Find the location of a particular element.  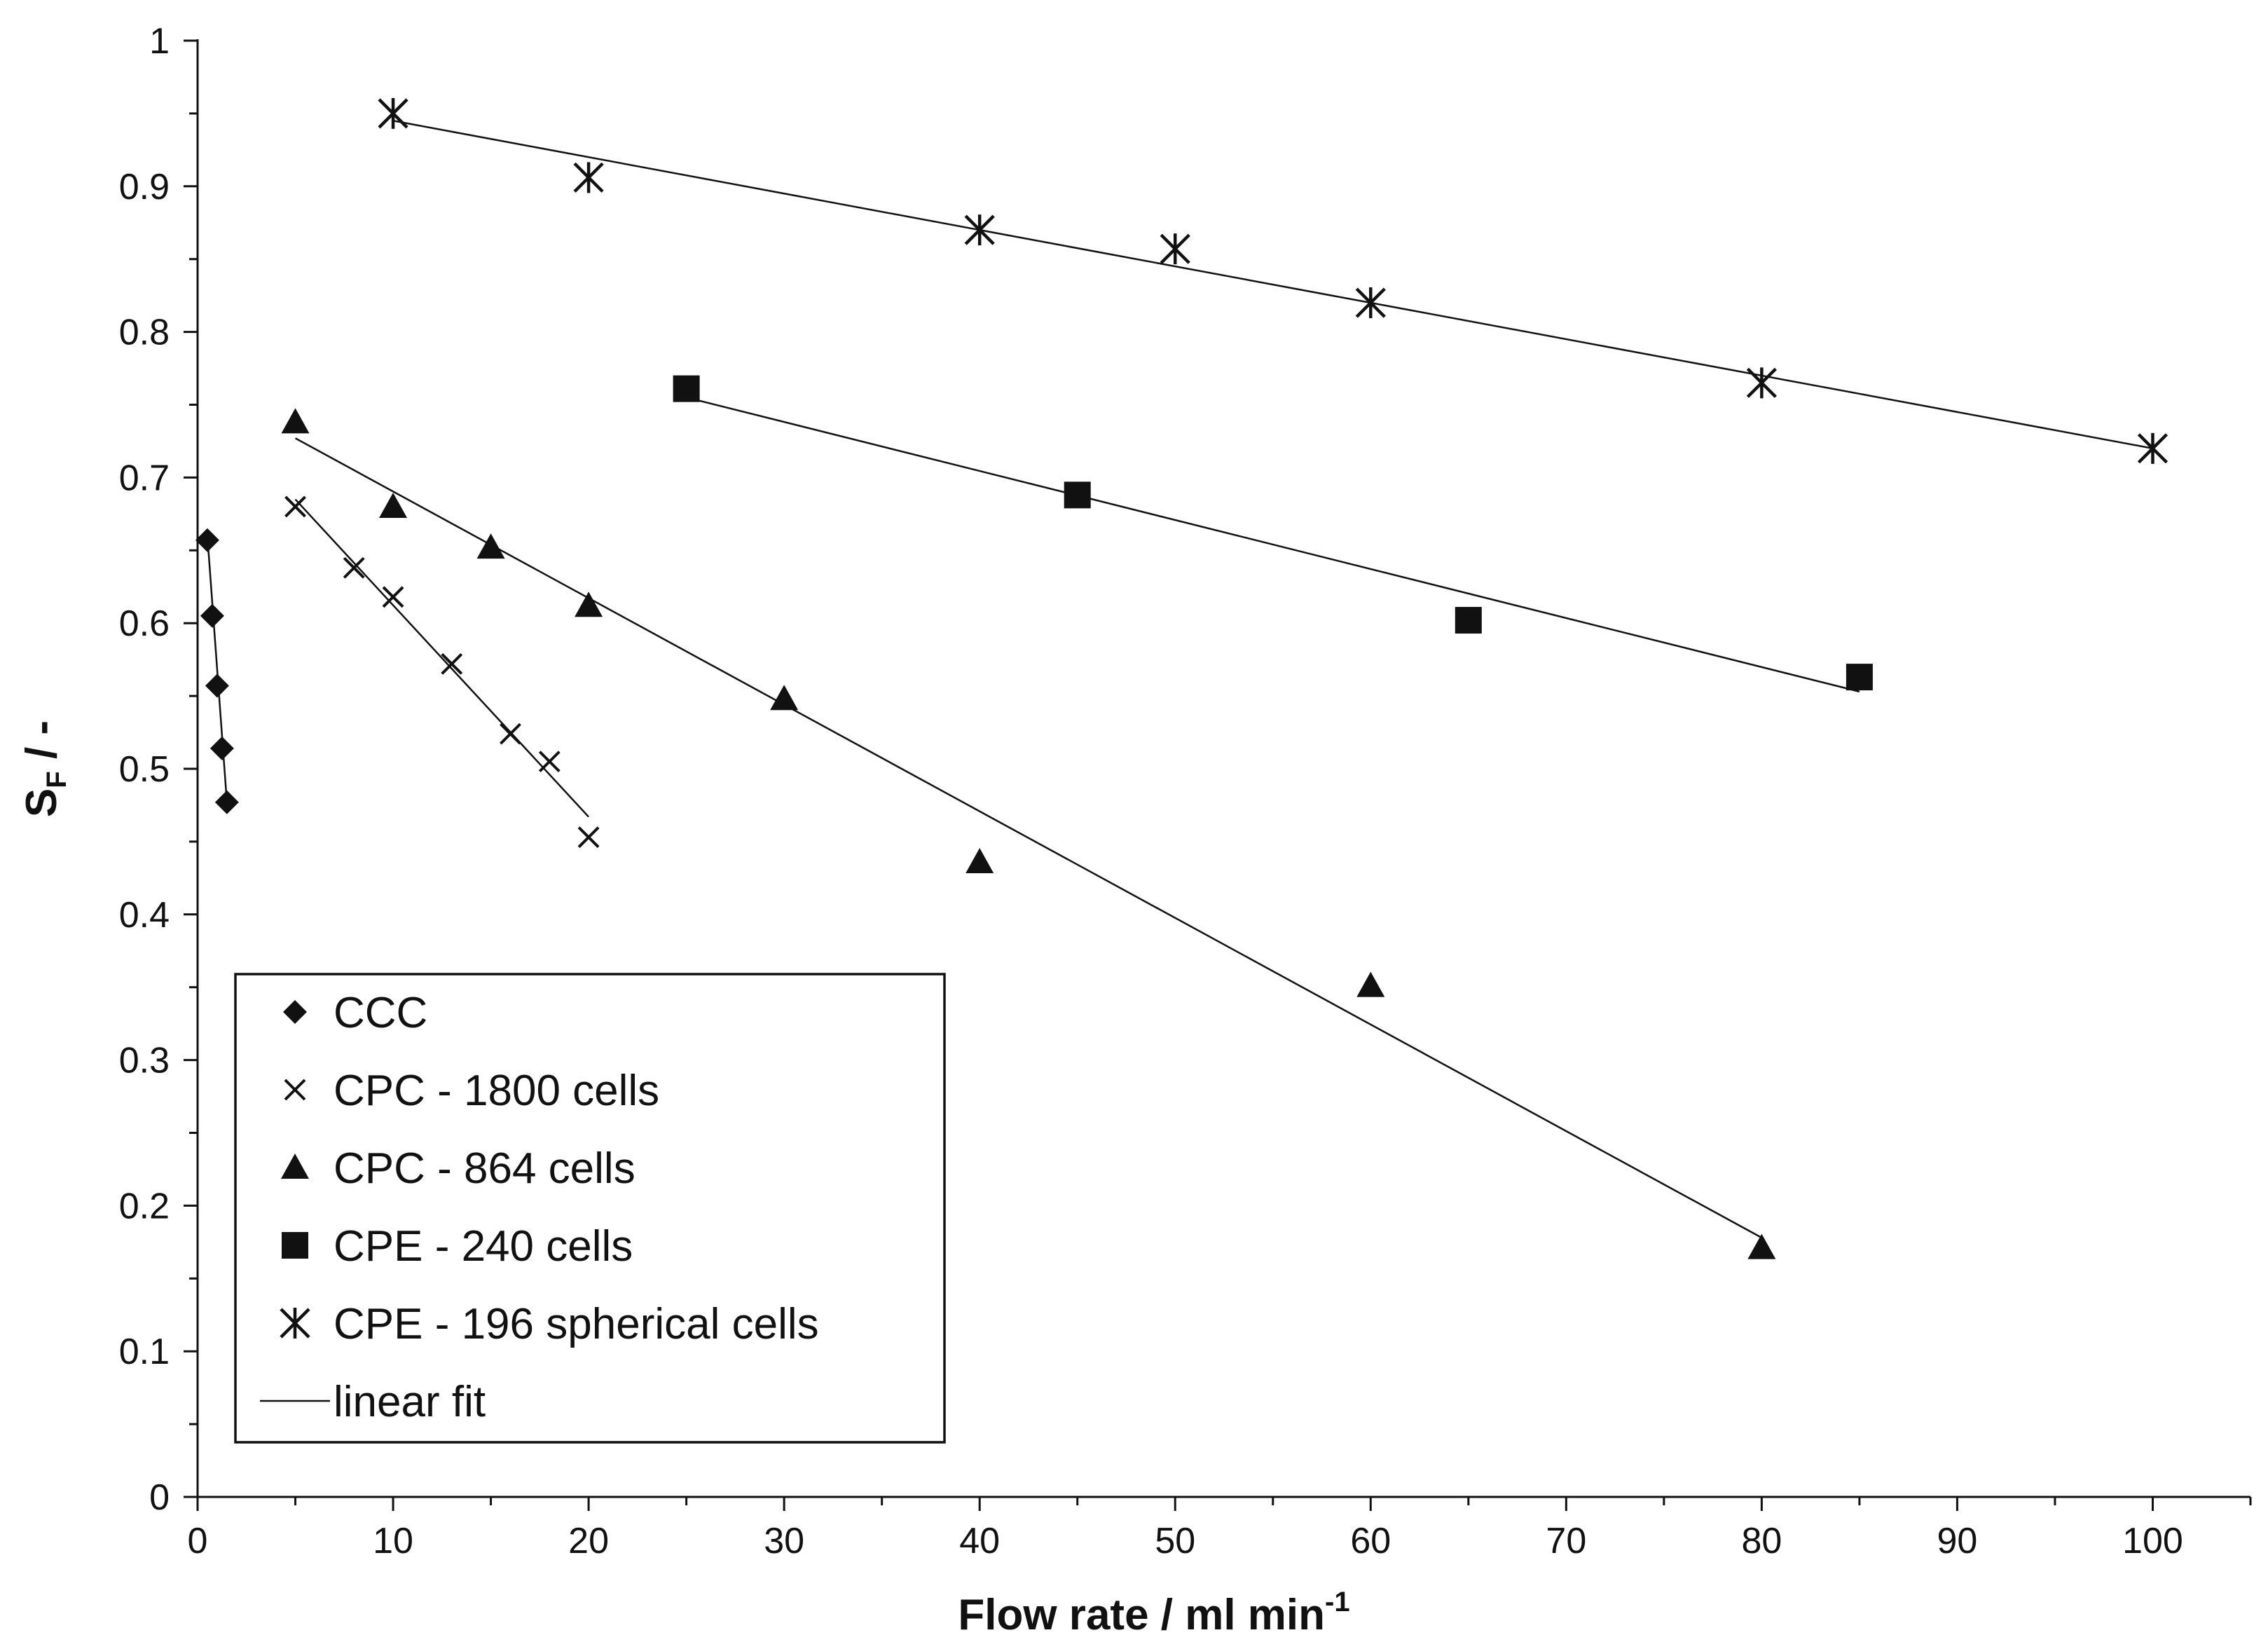

legend-entry: CPE - 240 cells is located at coordinates (458, 1247).